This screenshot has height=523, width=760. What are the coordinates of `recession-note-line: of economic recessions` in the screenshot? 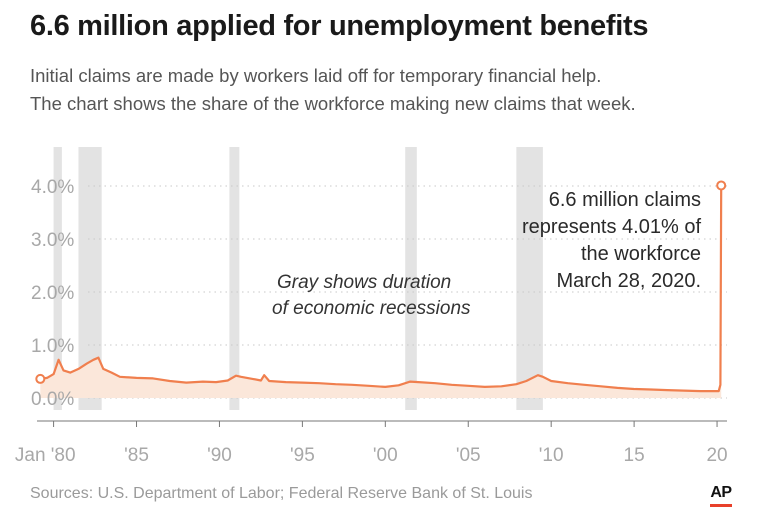 It's located at (371, 308).